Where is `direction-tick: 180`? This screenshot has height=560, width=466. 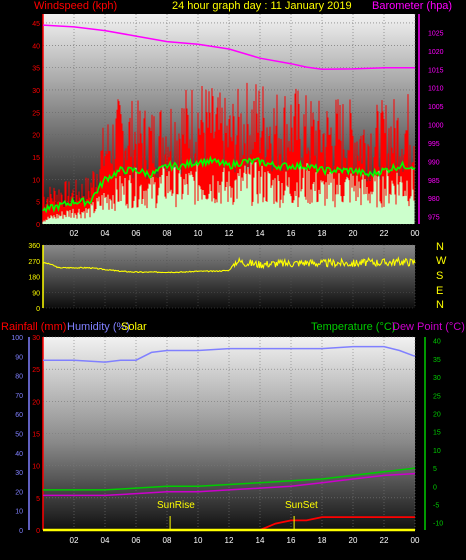 direction-tick: 180 is located at coordinates (34, 278).